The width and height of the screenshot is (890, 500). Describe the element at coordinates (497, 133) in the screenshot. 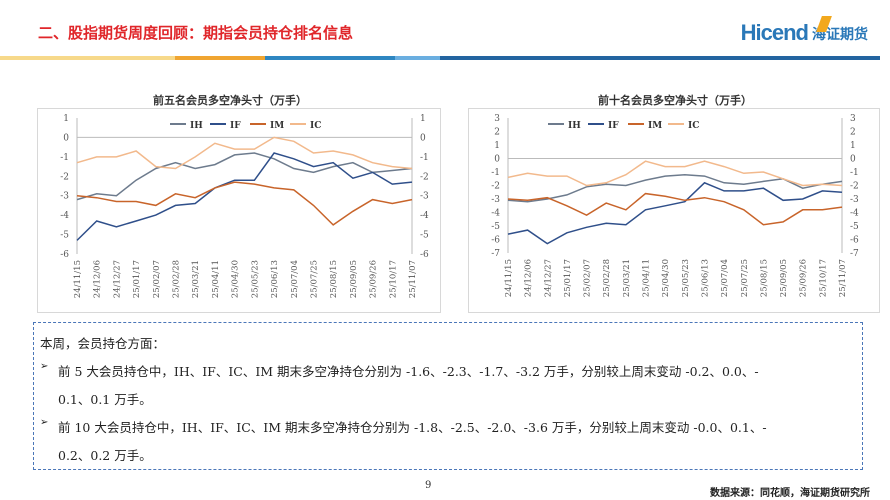

I see `y-tick-label-left: 2` at that location.